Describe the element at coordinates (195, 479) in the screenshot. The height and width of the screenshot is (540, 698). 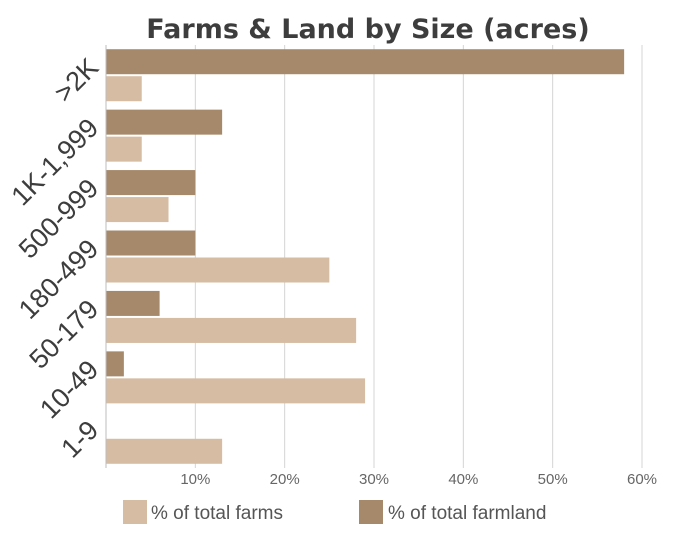
I see `x-tick-label-0: 10%` at that location.